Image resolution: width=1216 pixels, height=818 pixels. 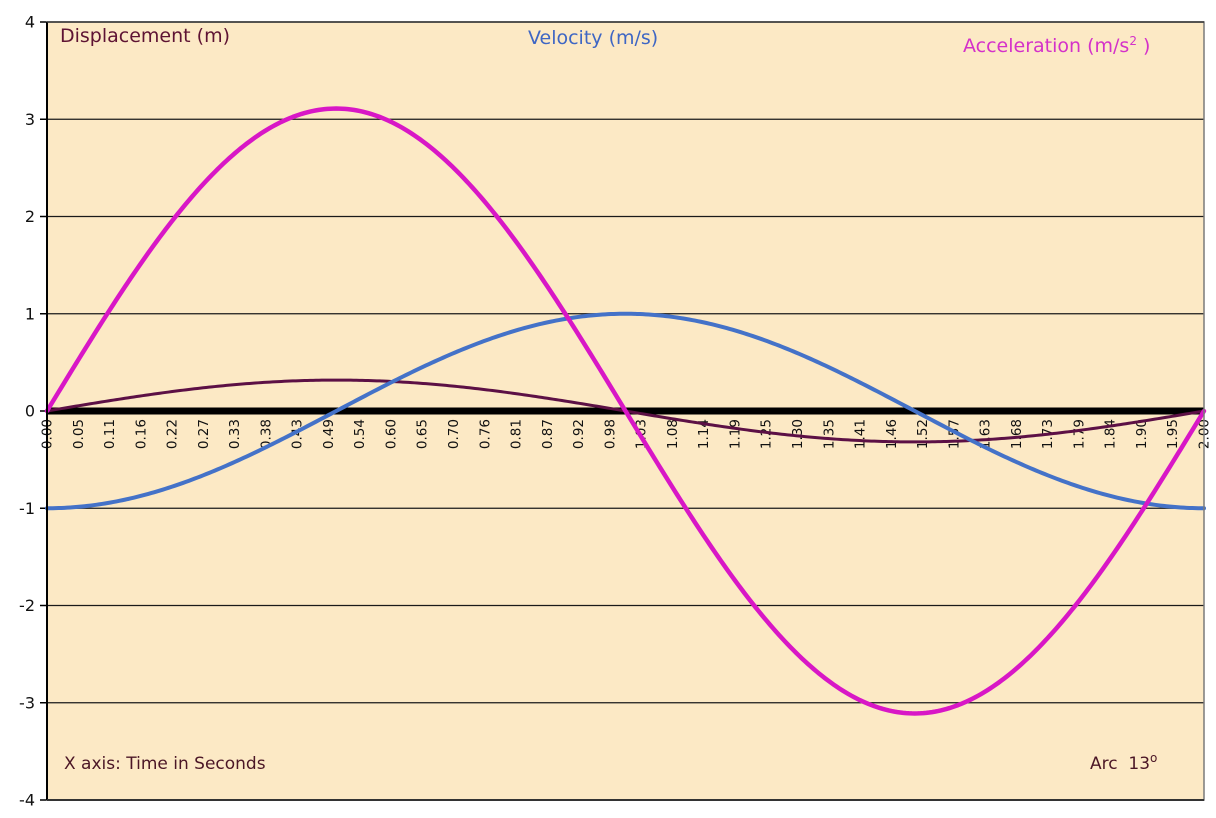 I want to click on x-tick-label: 1.79, so click(x=1079, y=434).